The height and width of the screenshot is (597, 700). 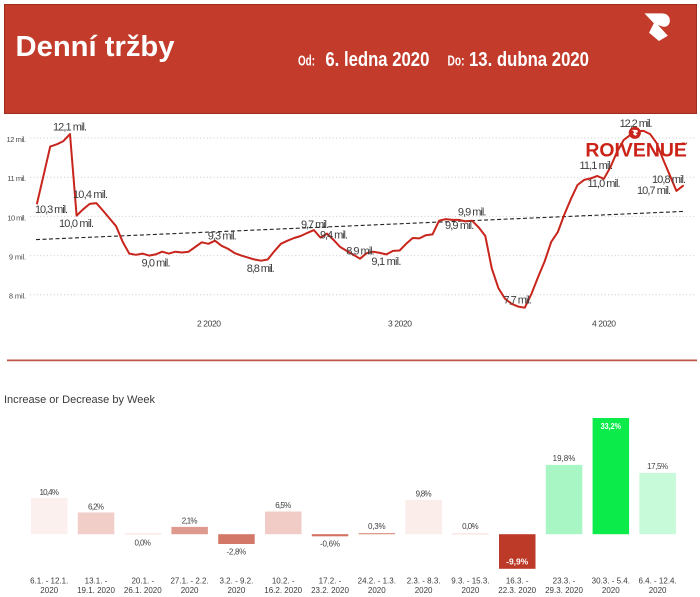 What do you see at coordinates (518, 301) in the screenshot?
I see `svg-text: 7,7 mil.` at bounding box center [518, 301].